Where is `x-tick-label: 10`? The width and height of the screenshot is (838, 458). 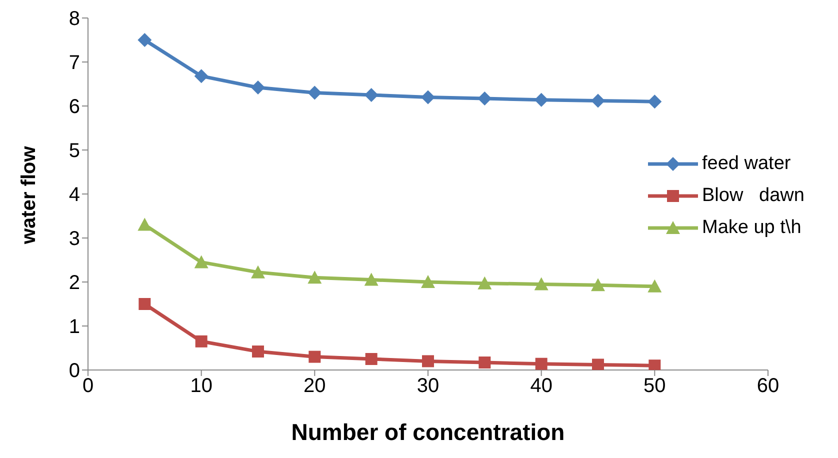
x-tick-label: 10 is located at coordinates (201, 386).